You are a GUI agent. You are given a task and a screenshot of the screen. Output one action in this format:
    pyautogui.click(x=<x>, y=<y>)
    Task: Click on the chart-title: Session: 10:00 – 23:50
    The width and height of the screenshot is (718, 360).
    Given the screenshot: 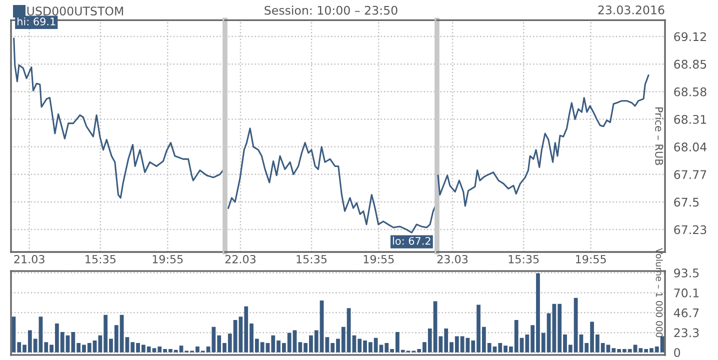 What is the action you would take?
    pyautogui.click(x=331, y=10)
    